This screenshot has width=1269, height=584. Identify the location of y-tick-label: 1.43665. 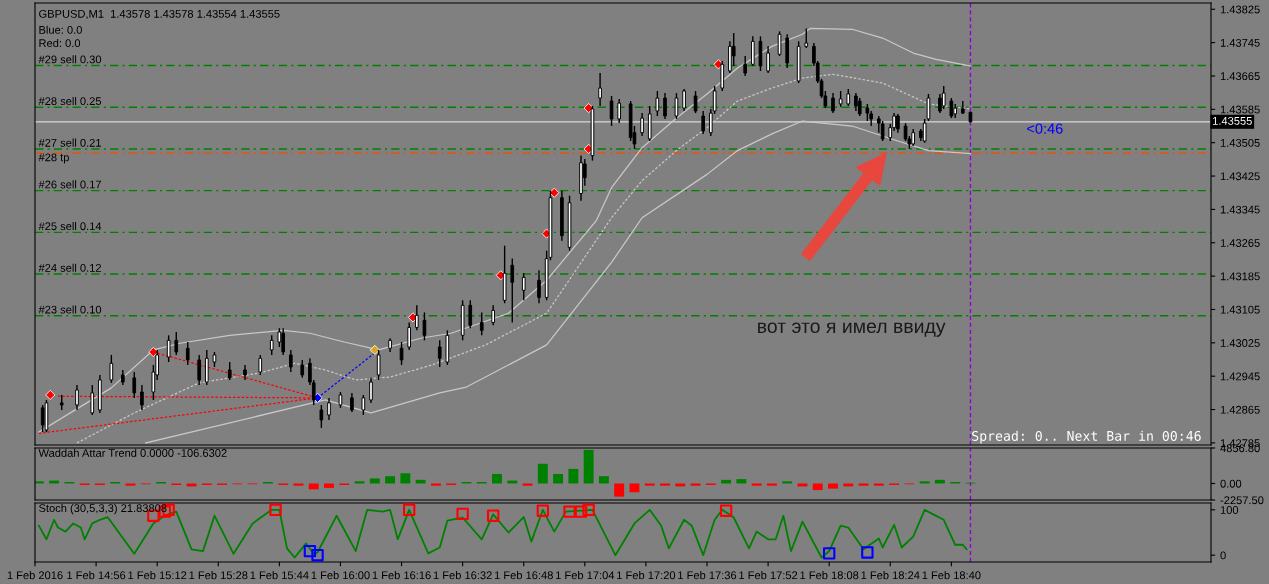
(1240, 76).